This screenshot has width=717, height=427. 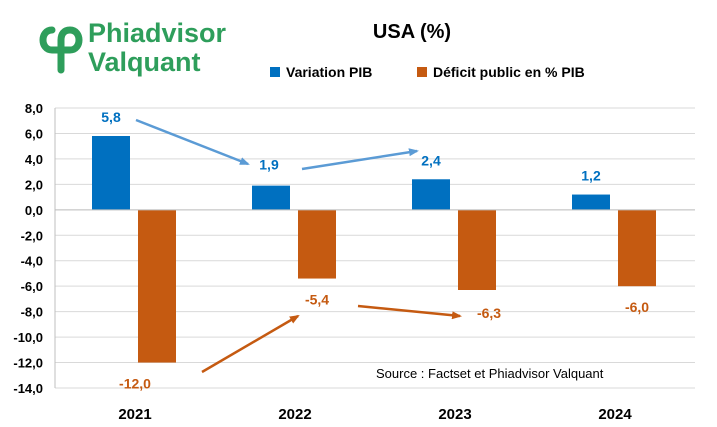 I want to click on x-tick-label-2024: 2024, so click(x=615, y=414).